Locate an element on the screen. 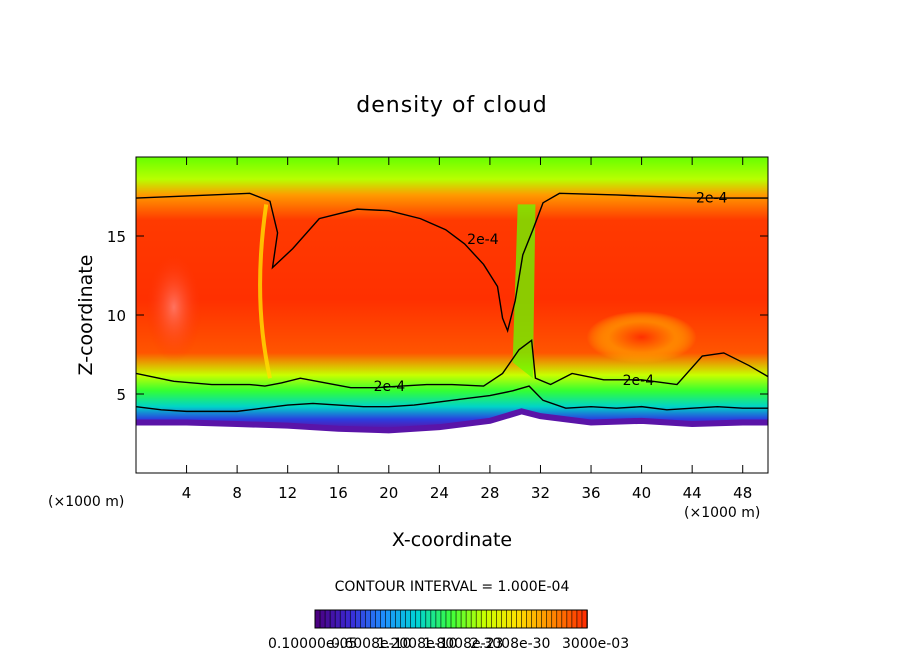 This screenshot has height=654, width=904. x-tick-label: 8 is located at coordinates (237, 493).